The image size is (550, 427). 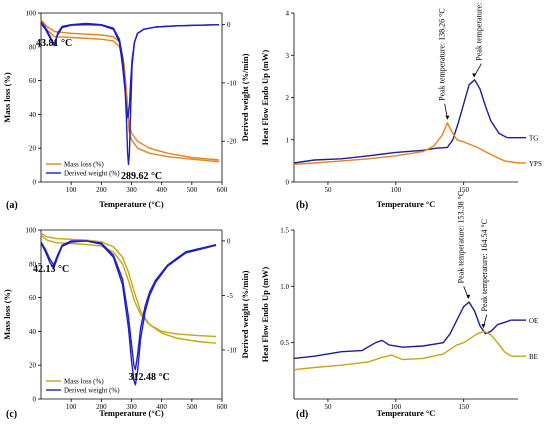 I want to click on panel-label: (a), so click(x=12, y=205).